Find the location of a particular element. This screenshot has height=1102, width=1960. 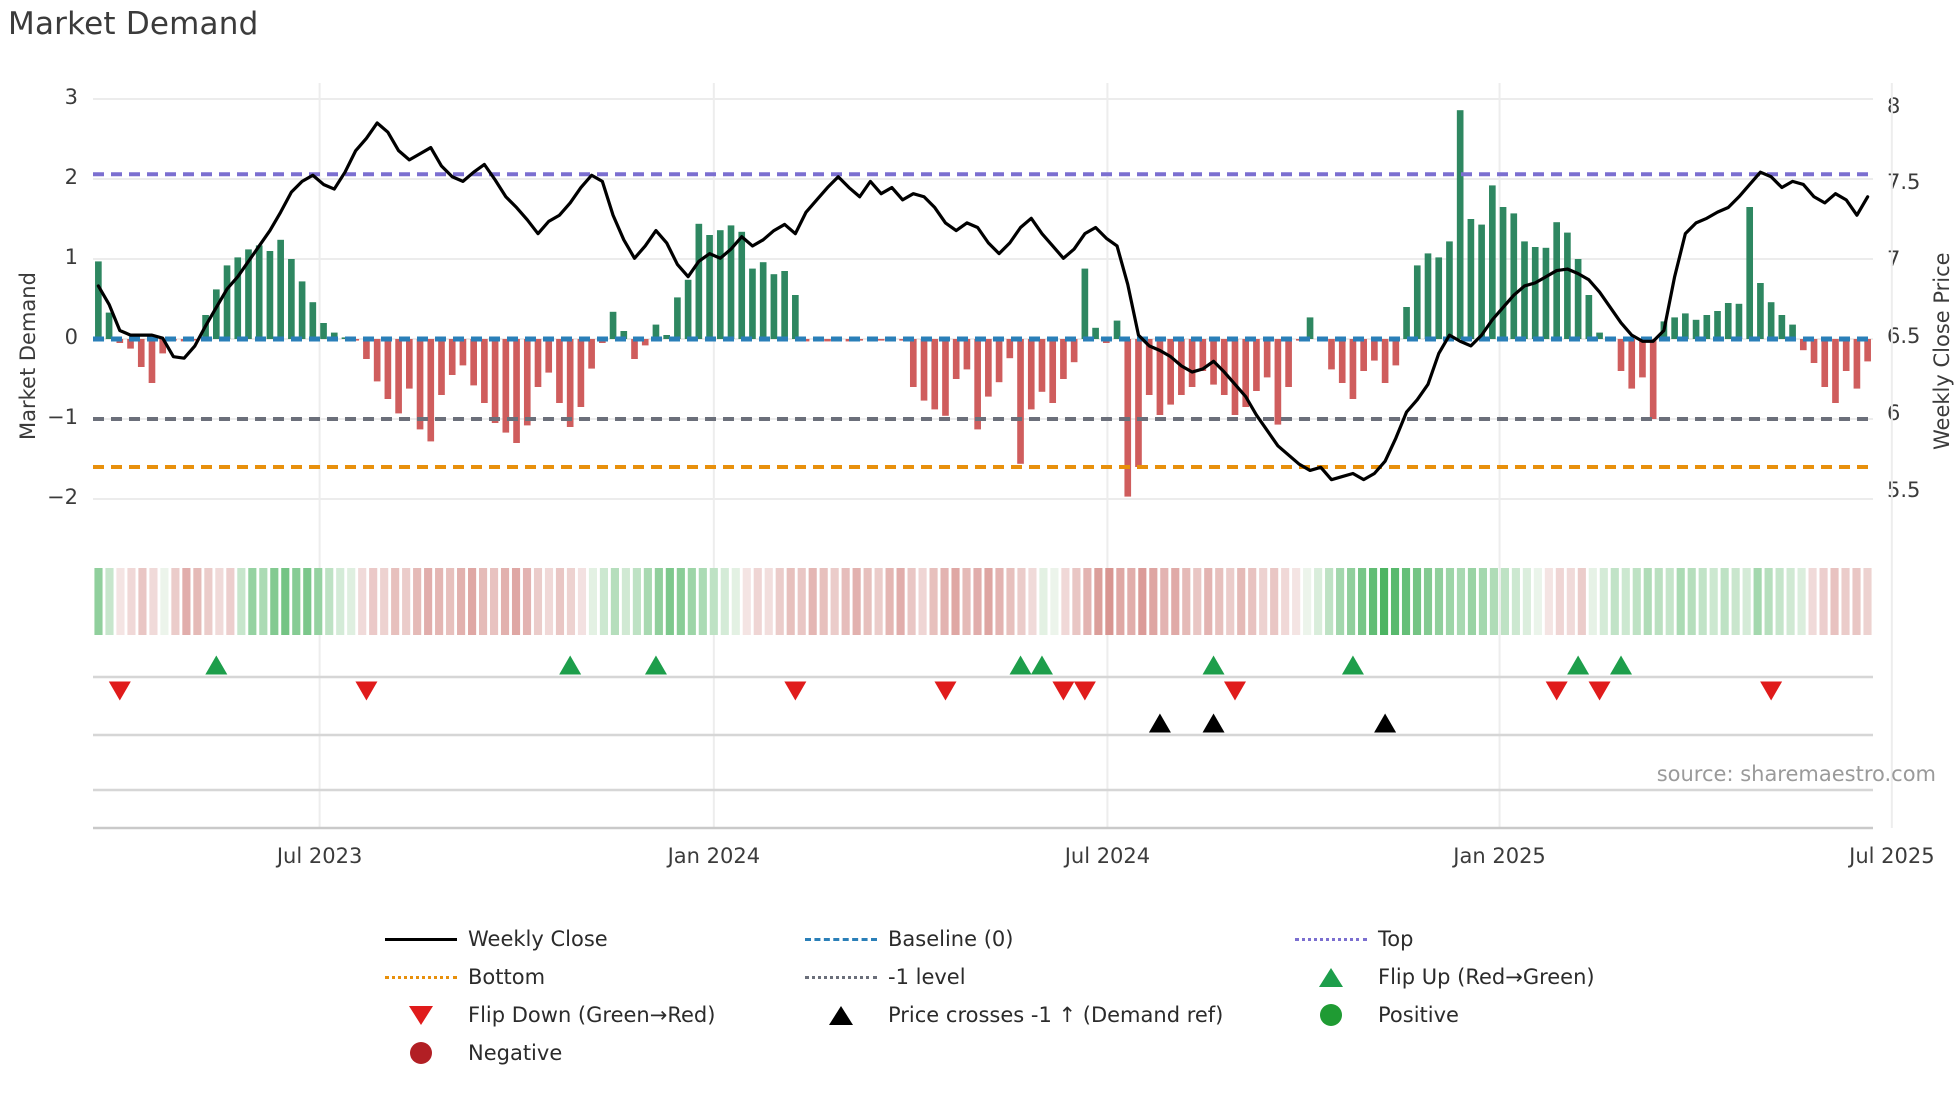

legend-label-positive: Positive is located at coordinates (1418, 1015).